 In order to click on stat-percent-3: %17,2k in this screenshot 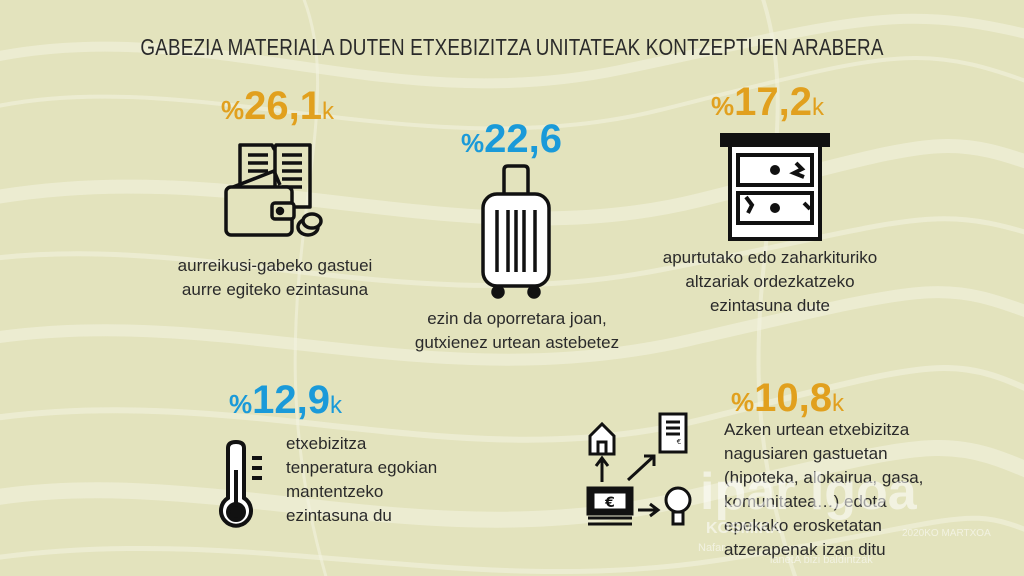, I will do `click(767, 102)`.